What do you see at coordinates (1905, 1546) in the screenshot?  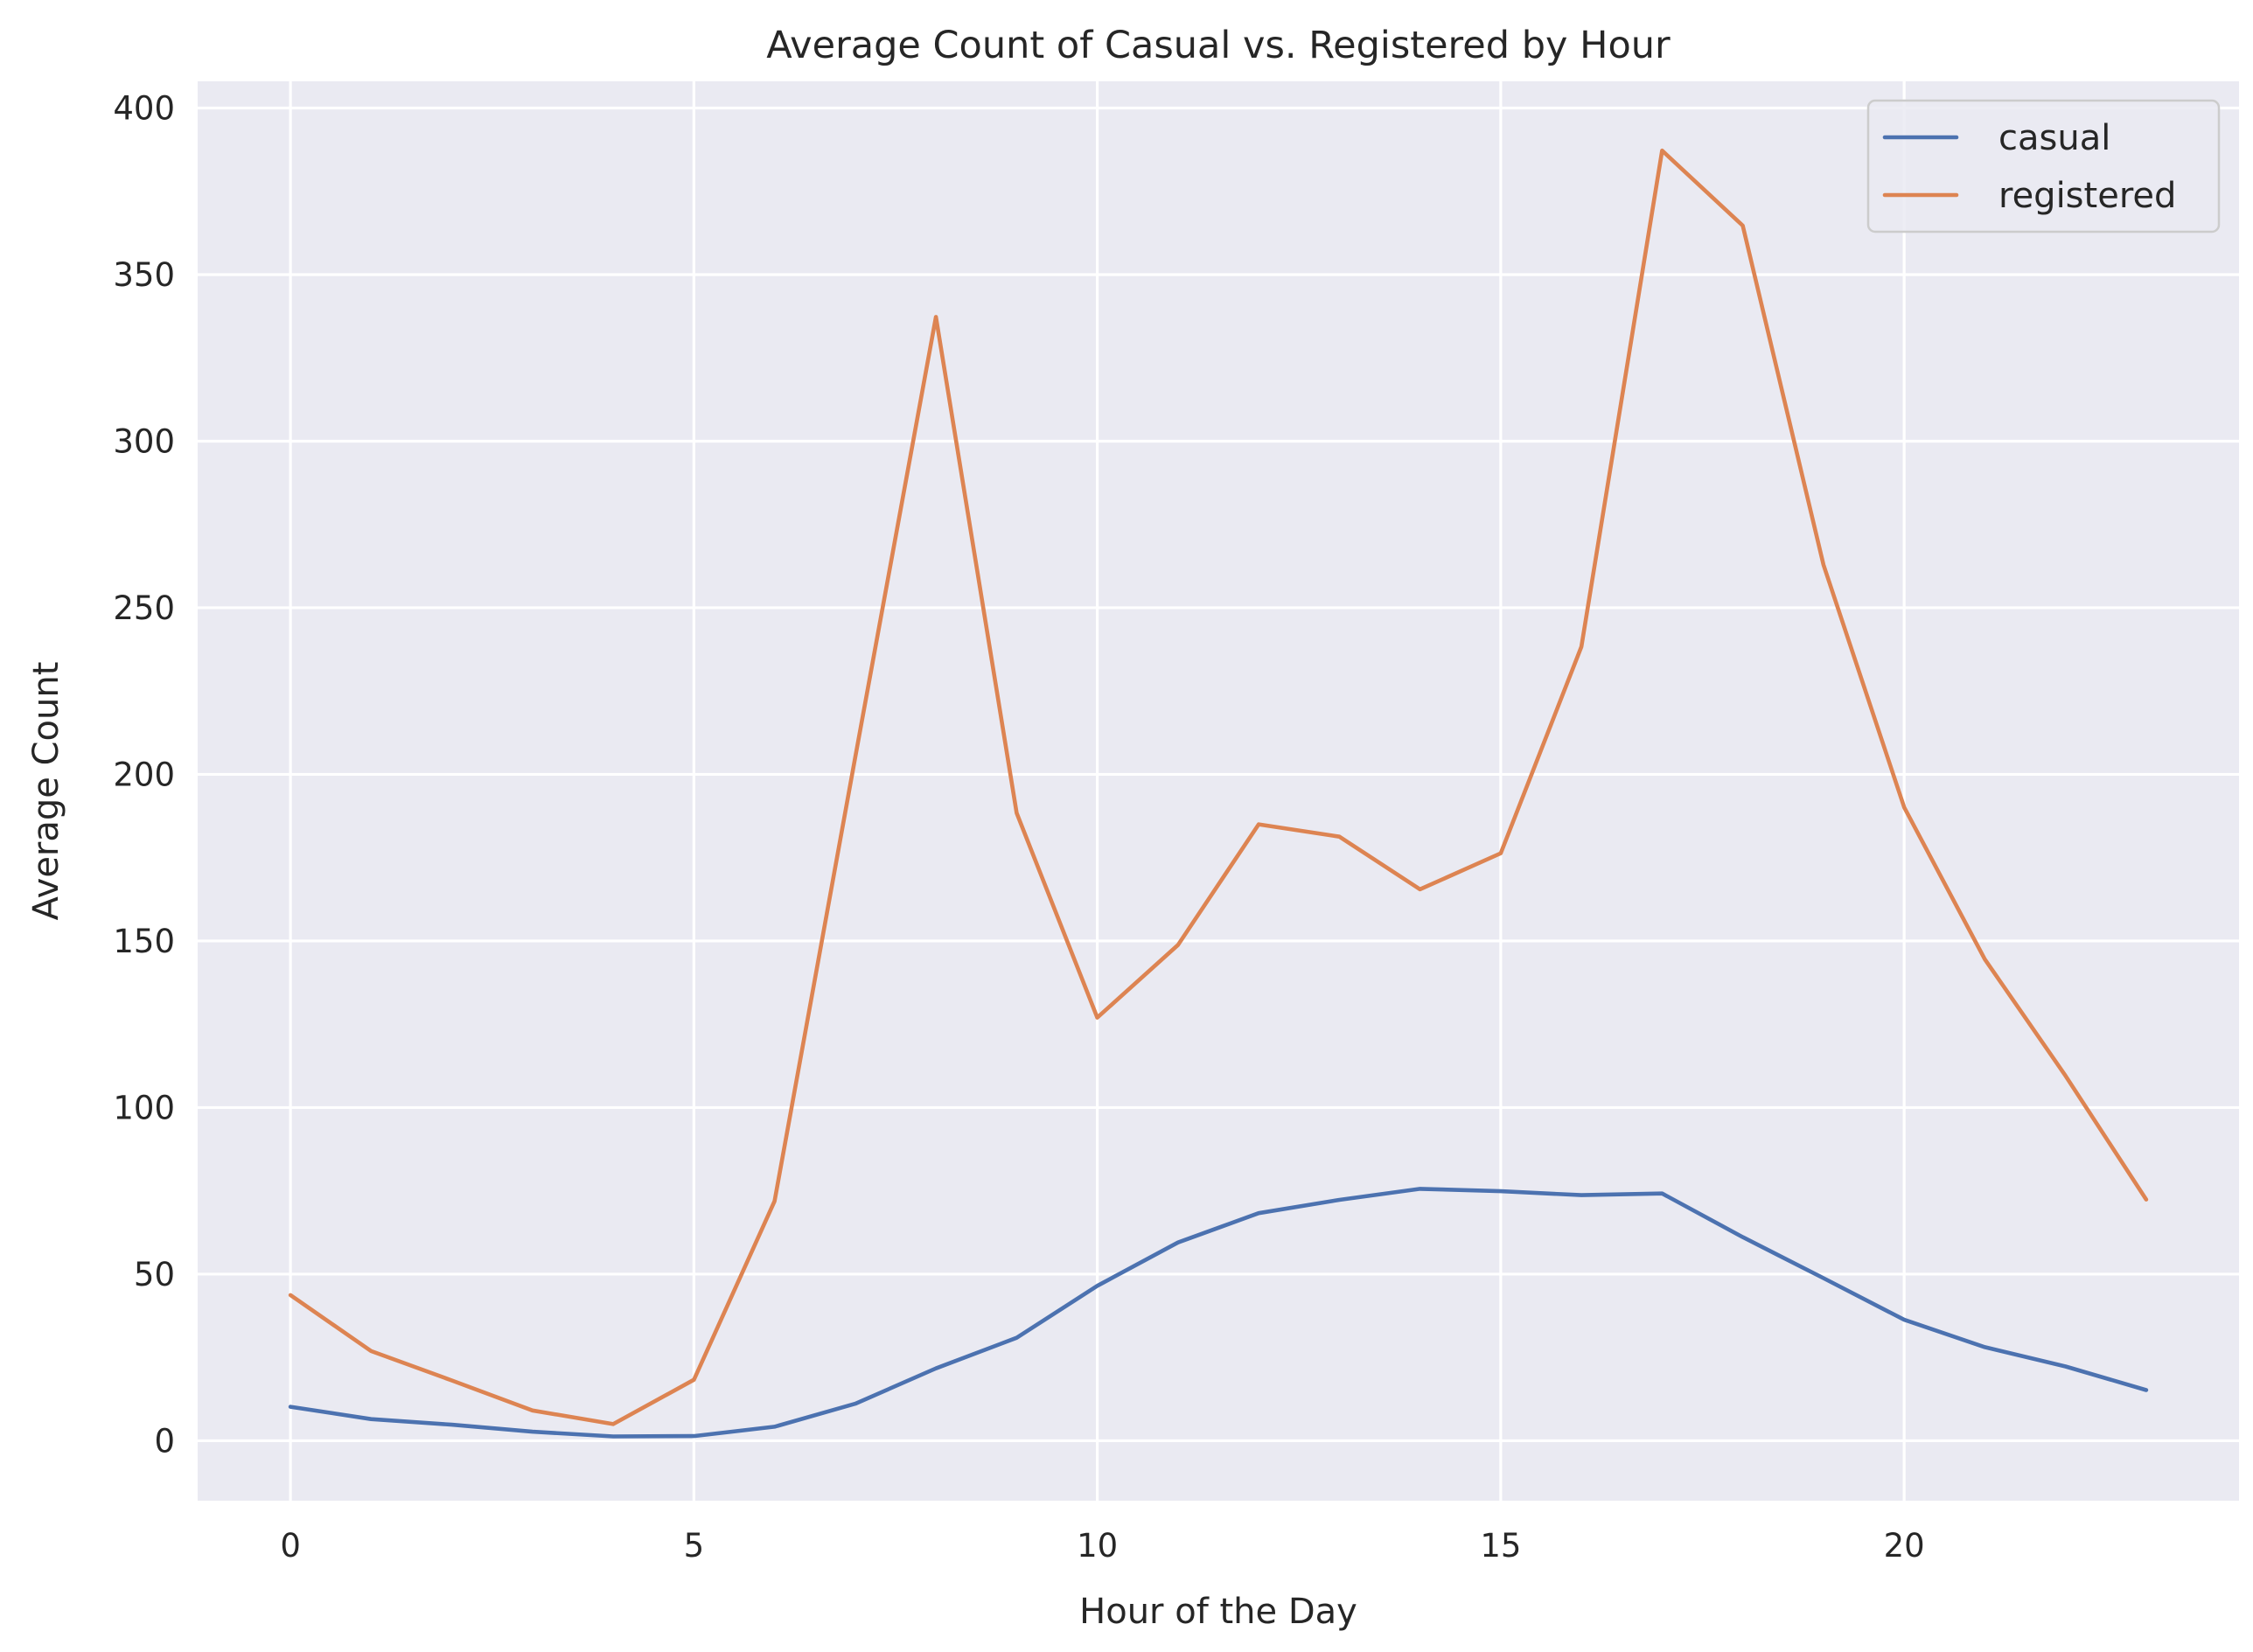 I see `x-tick-label: 20` at bounding box center [1905, 1546].